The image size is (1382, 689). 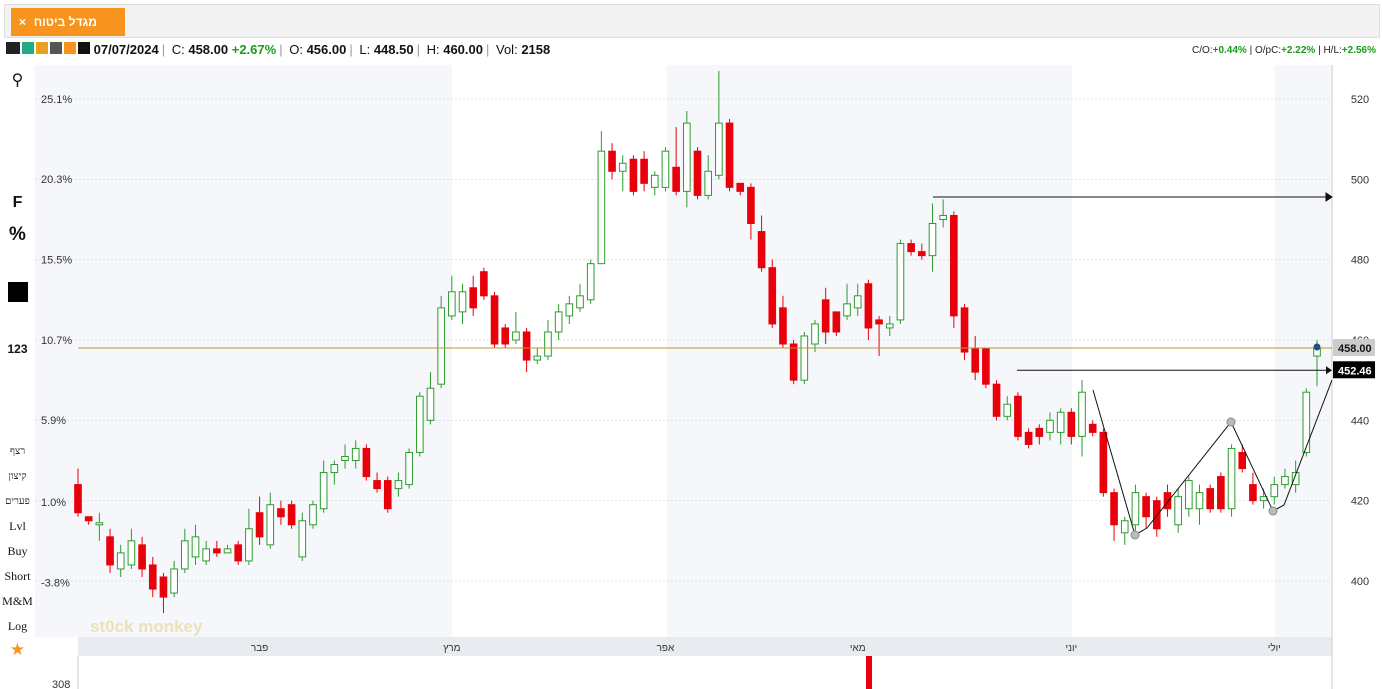 What do you see at coordinates (56, 180) in the screenshot?
I see `y2-tick-label: 20.3%` at bounding box center [56, 180].